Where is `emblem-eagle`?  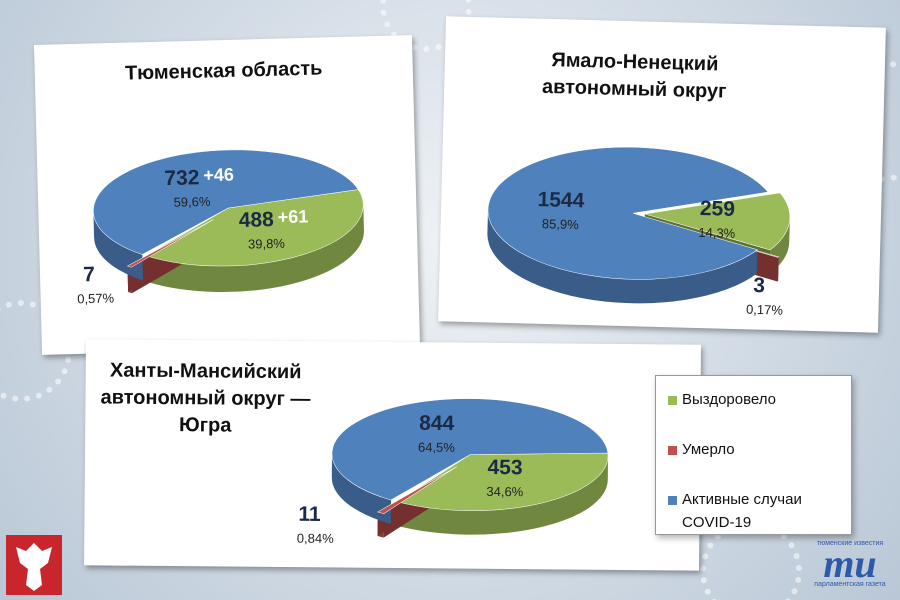 emblem-eagle is located at coordinates (34, 567).